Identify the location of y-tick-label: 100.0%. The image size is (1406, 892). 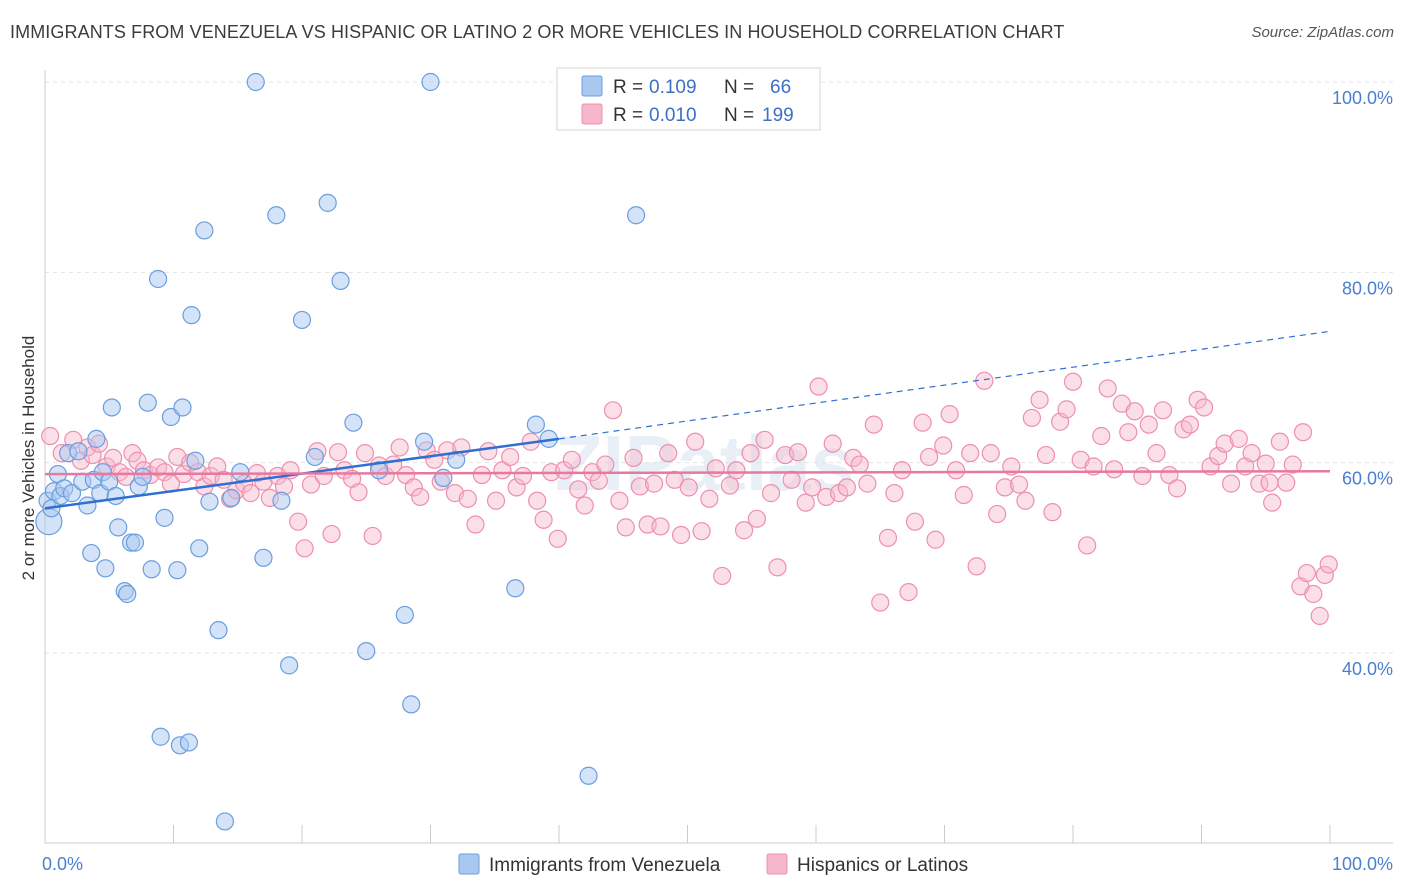
(1362, 98).